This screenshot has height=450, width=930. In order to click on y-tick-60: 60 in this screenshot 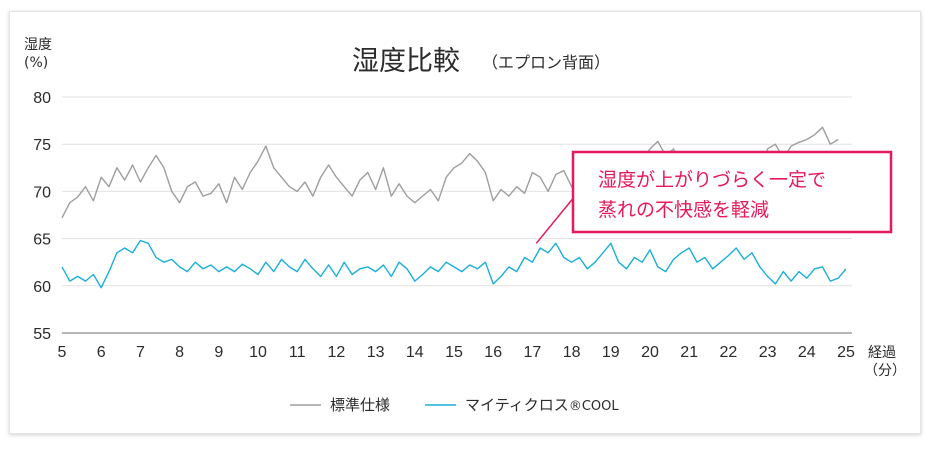, I will do `click(42, 287)`.